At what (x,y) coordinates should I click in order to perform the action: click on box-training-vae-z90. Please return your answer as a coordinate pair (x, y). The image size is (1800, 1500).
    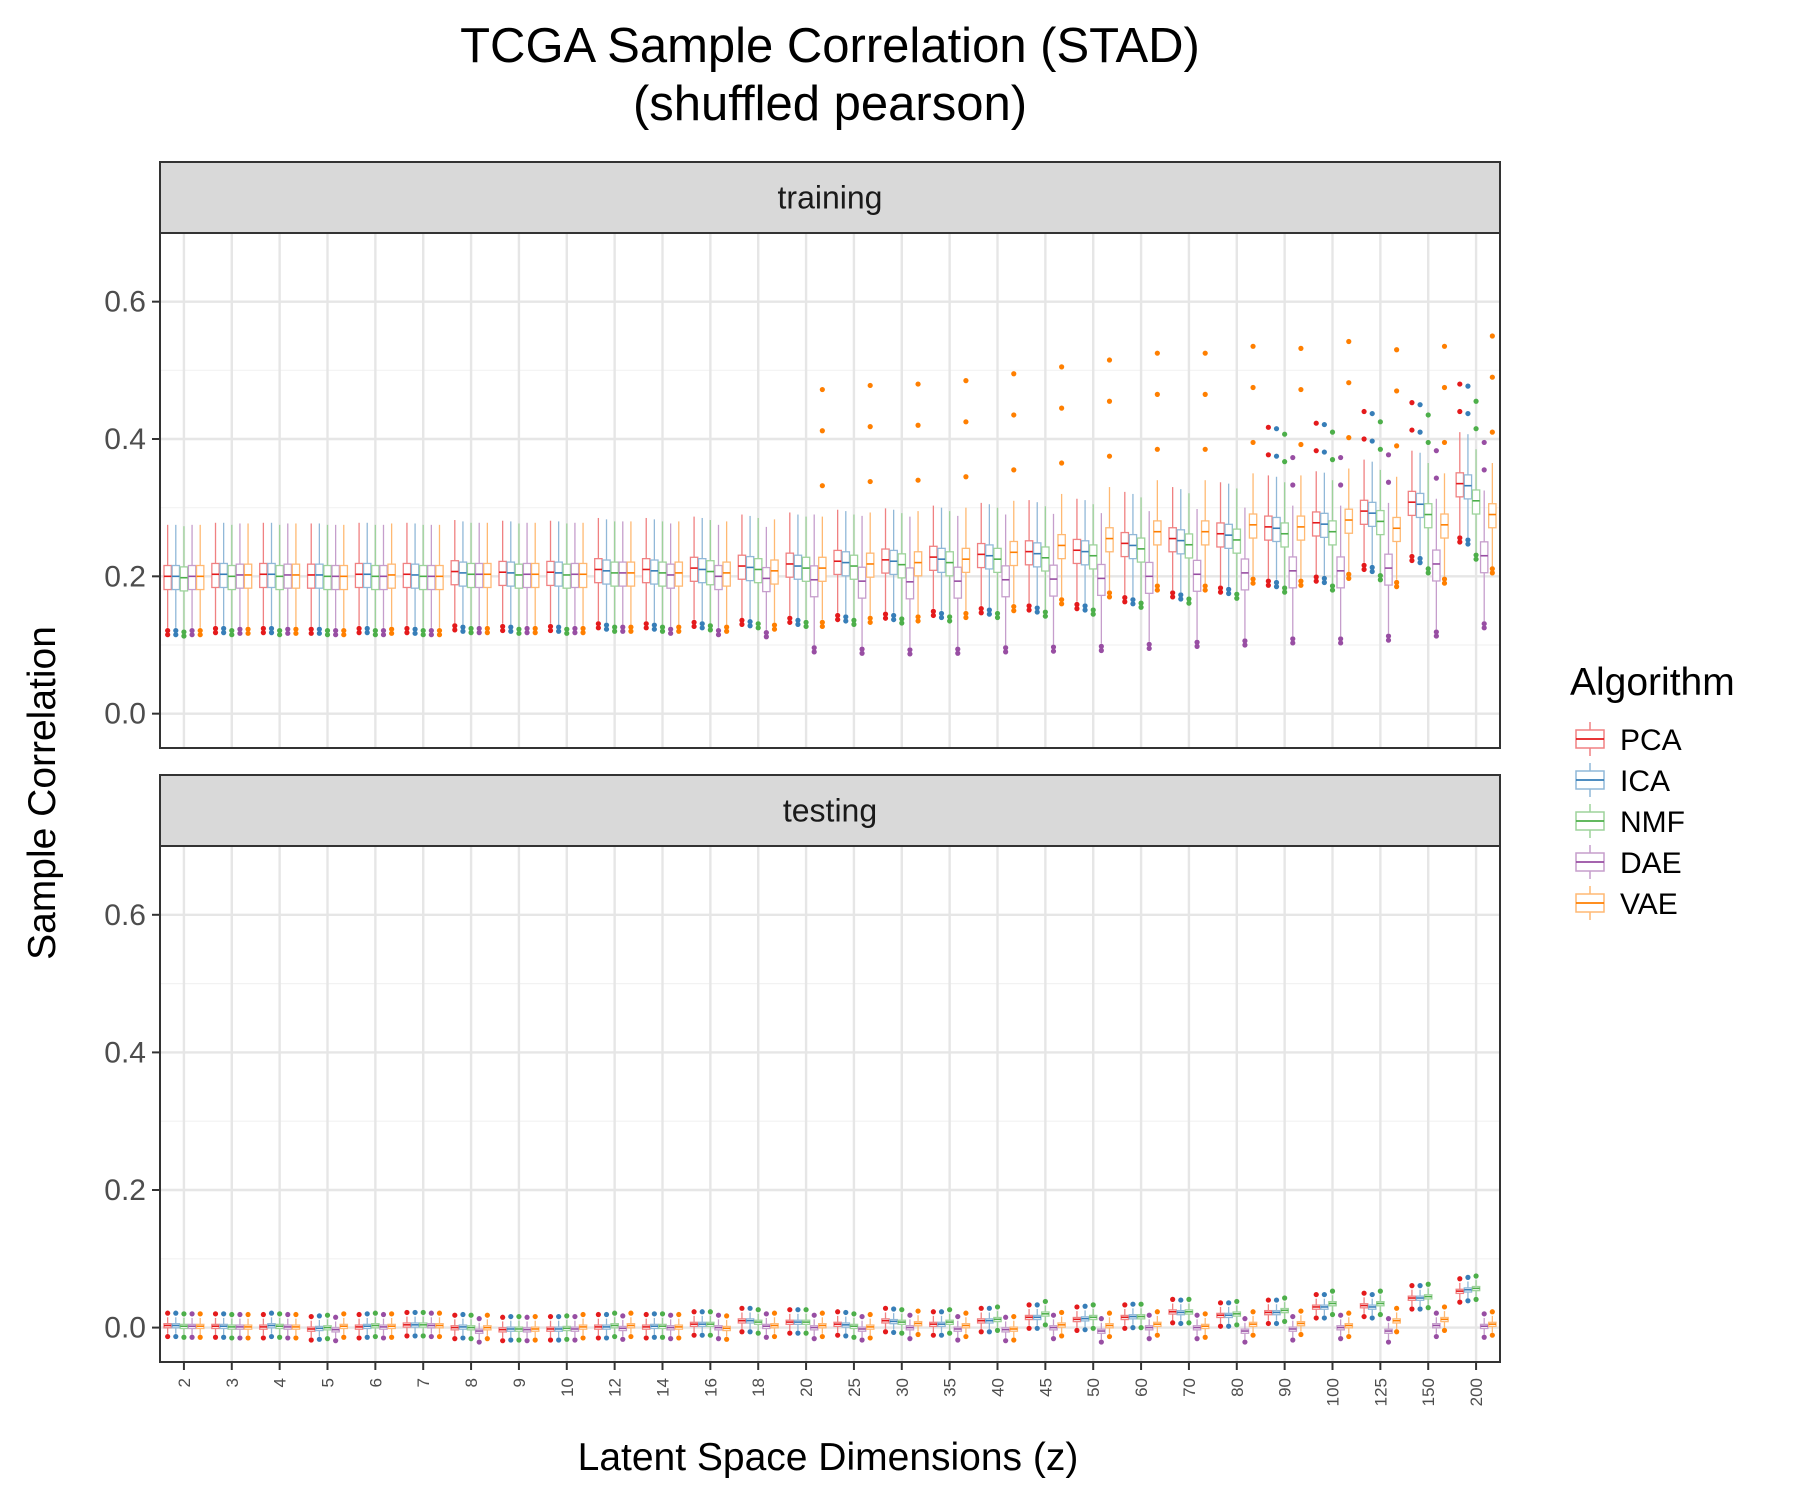
    Looking at the image, I should click on (1301, 466).